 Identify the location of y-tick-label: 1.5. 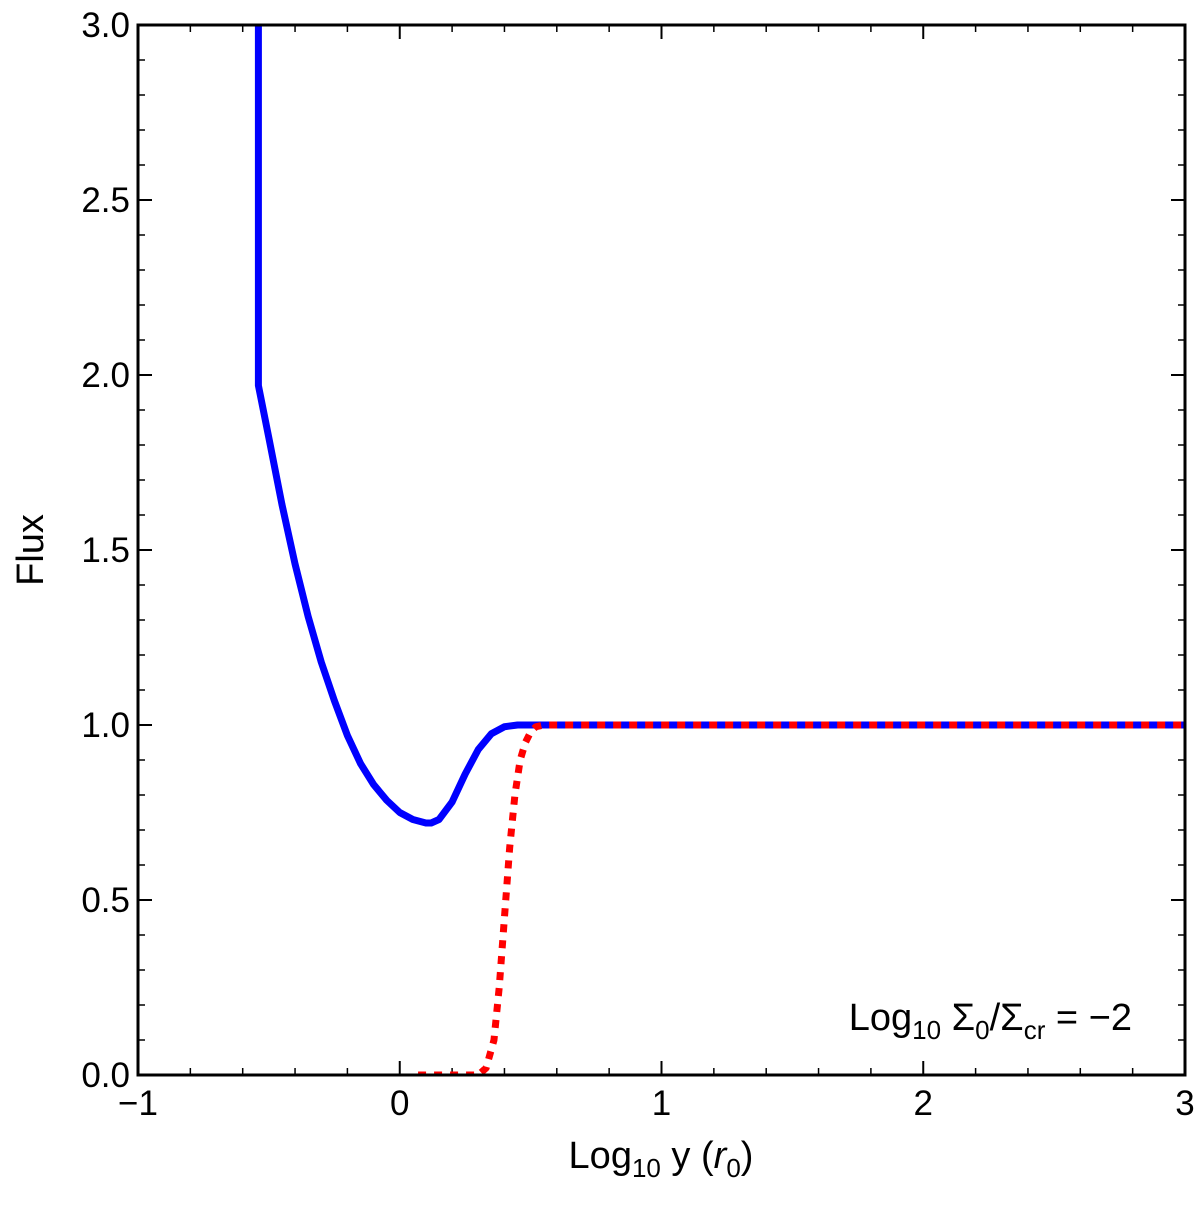
(105, 550).